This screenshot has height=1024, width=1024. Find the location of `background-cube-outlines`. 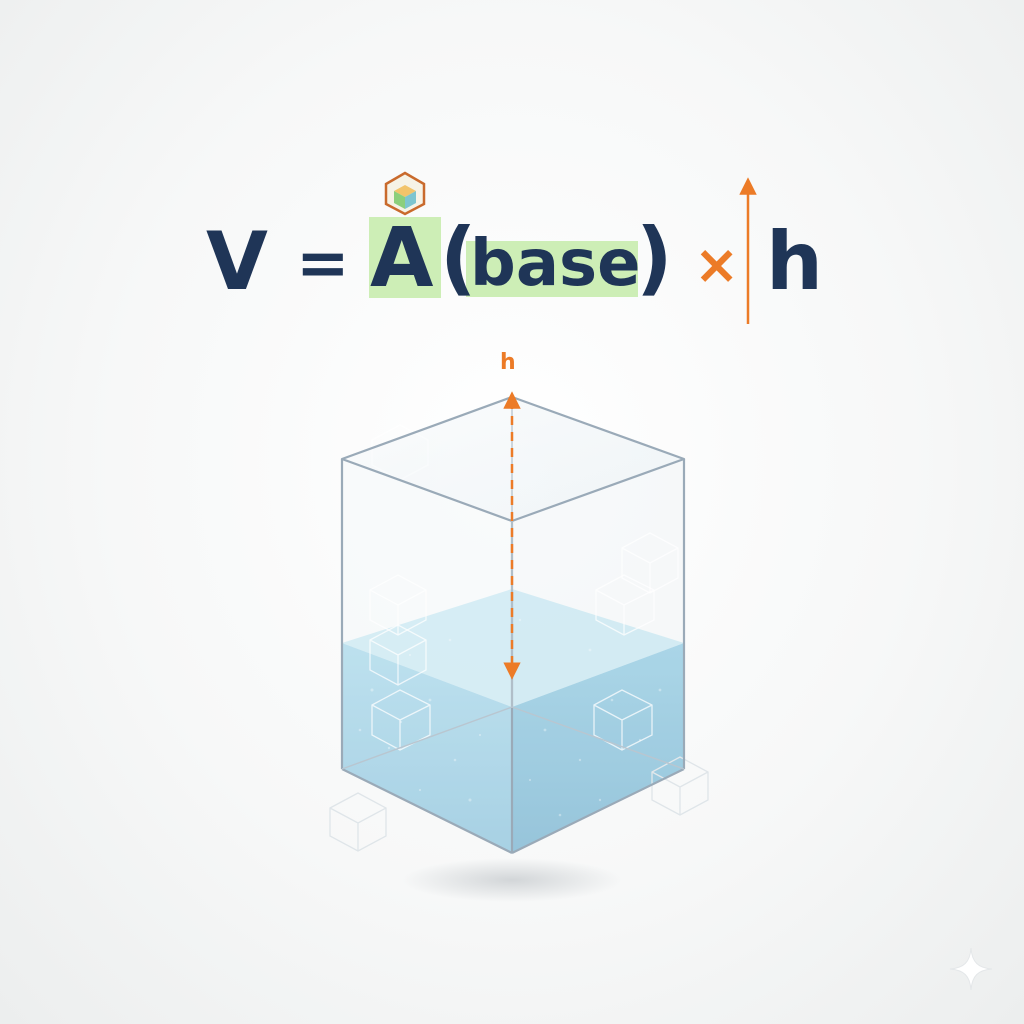

background-cube-outlines is located at coordinates (519, 804).